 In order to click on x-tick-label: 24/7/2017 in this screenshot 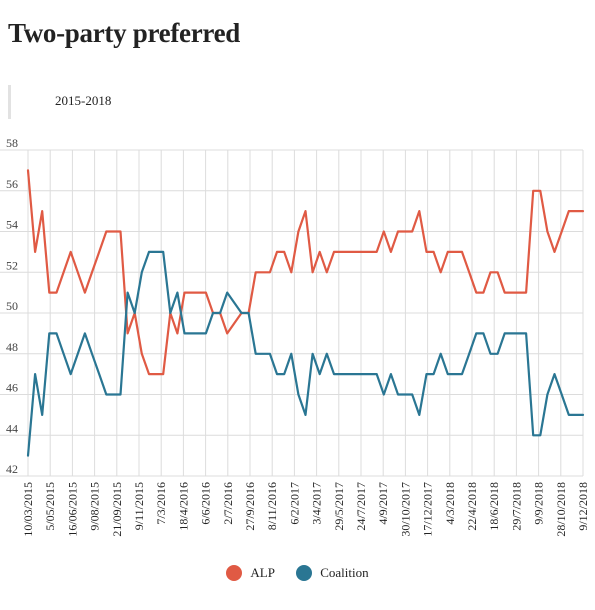, I will do `click(361, 506)`.